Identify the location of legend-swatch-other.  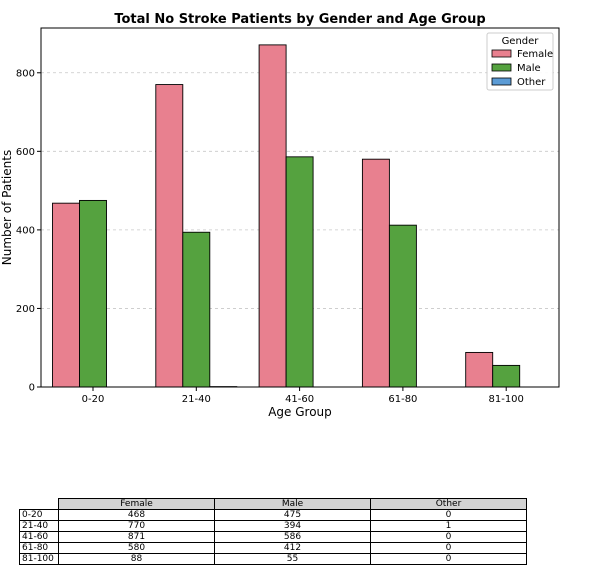
(501, 81).